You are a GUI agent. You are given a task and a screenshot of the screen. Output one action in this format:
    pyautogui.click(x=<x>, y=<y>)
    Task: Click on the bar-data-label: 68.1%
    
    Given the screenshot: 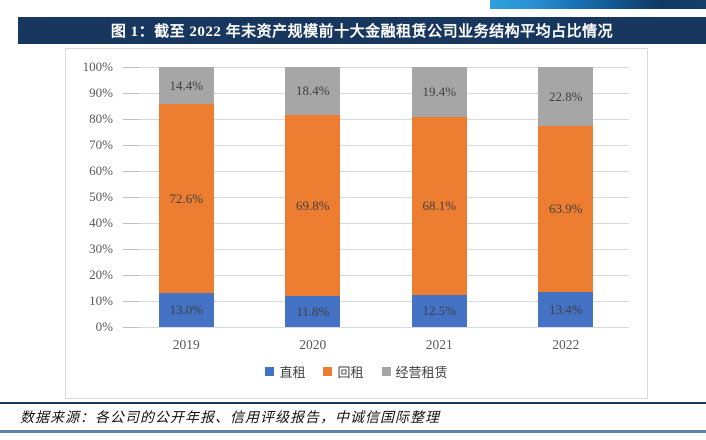 What is the action you would take?
    pyautogui.click(x=439, y=205)
    